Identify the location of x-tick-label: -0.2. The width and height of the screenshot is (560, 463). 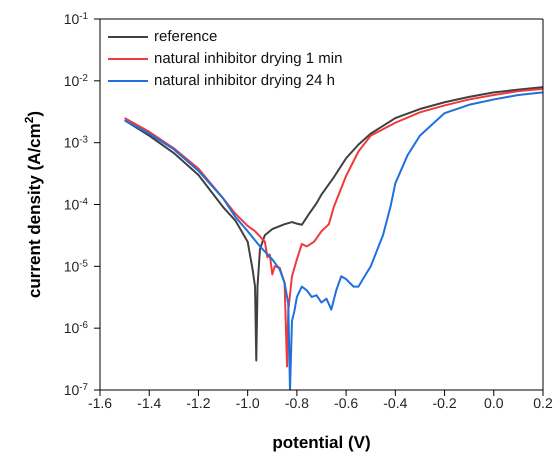
(444, 402).